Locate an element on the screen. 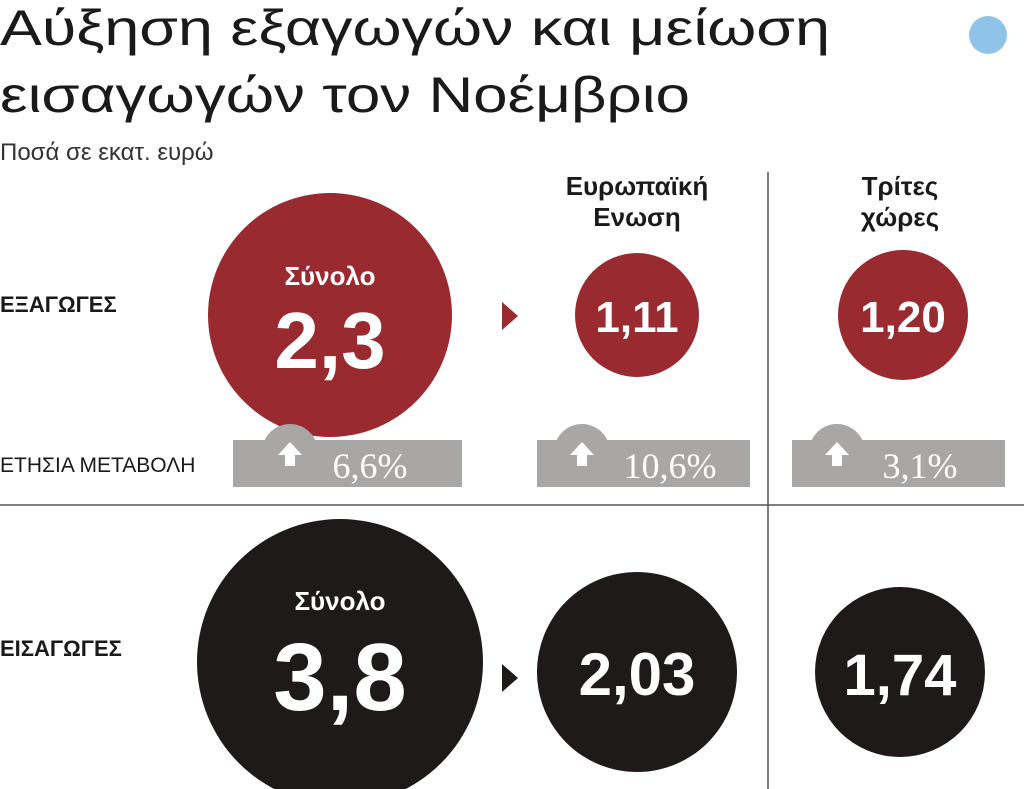  column-header: Ενωση is located at coordinates (636, 217).